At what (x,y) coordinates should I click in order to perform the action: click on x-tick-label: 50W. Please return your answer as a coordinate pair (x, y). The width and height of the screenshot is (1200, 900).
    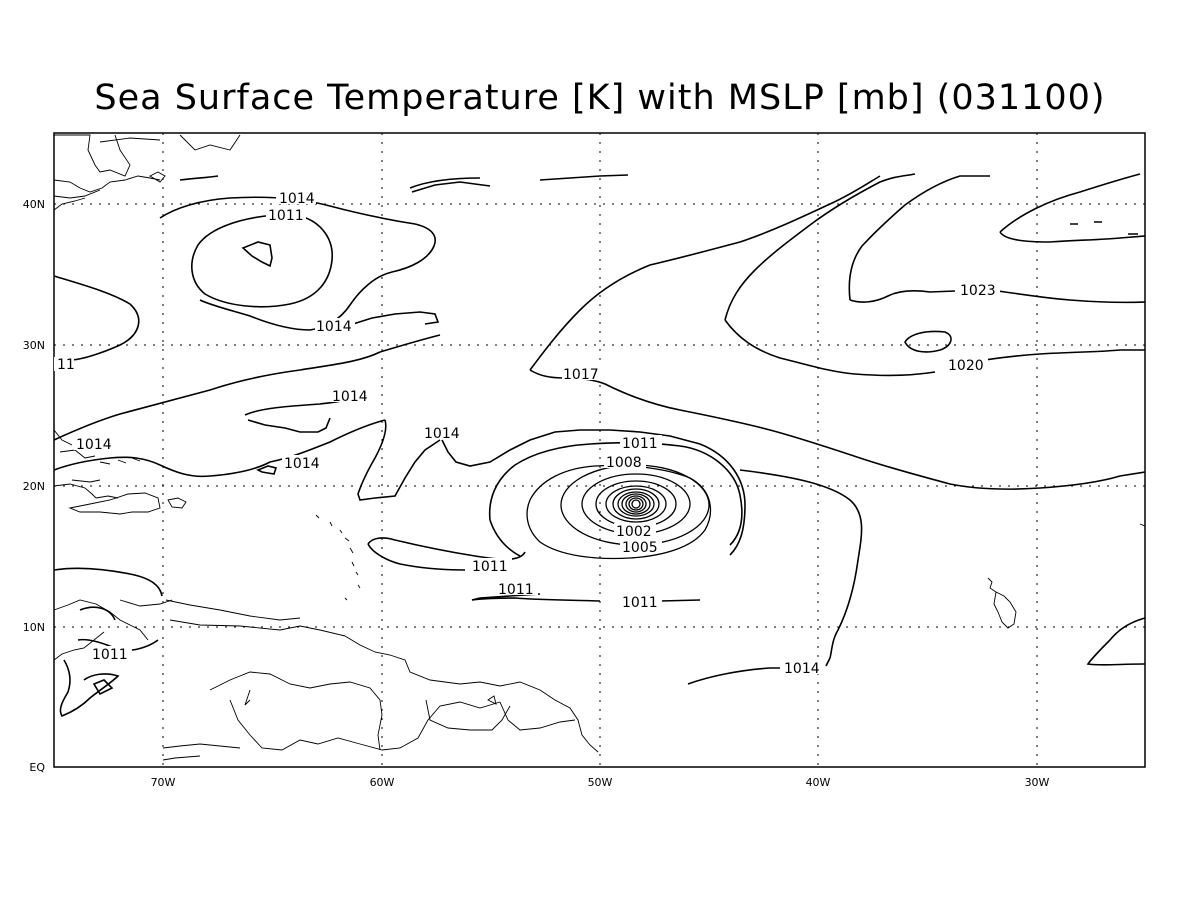
    Looking at the image, I should click on (600, 782).